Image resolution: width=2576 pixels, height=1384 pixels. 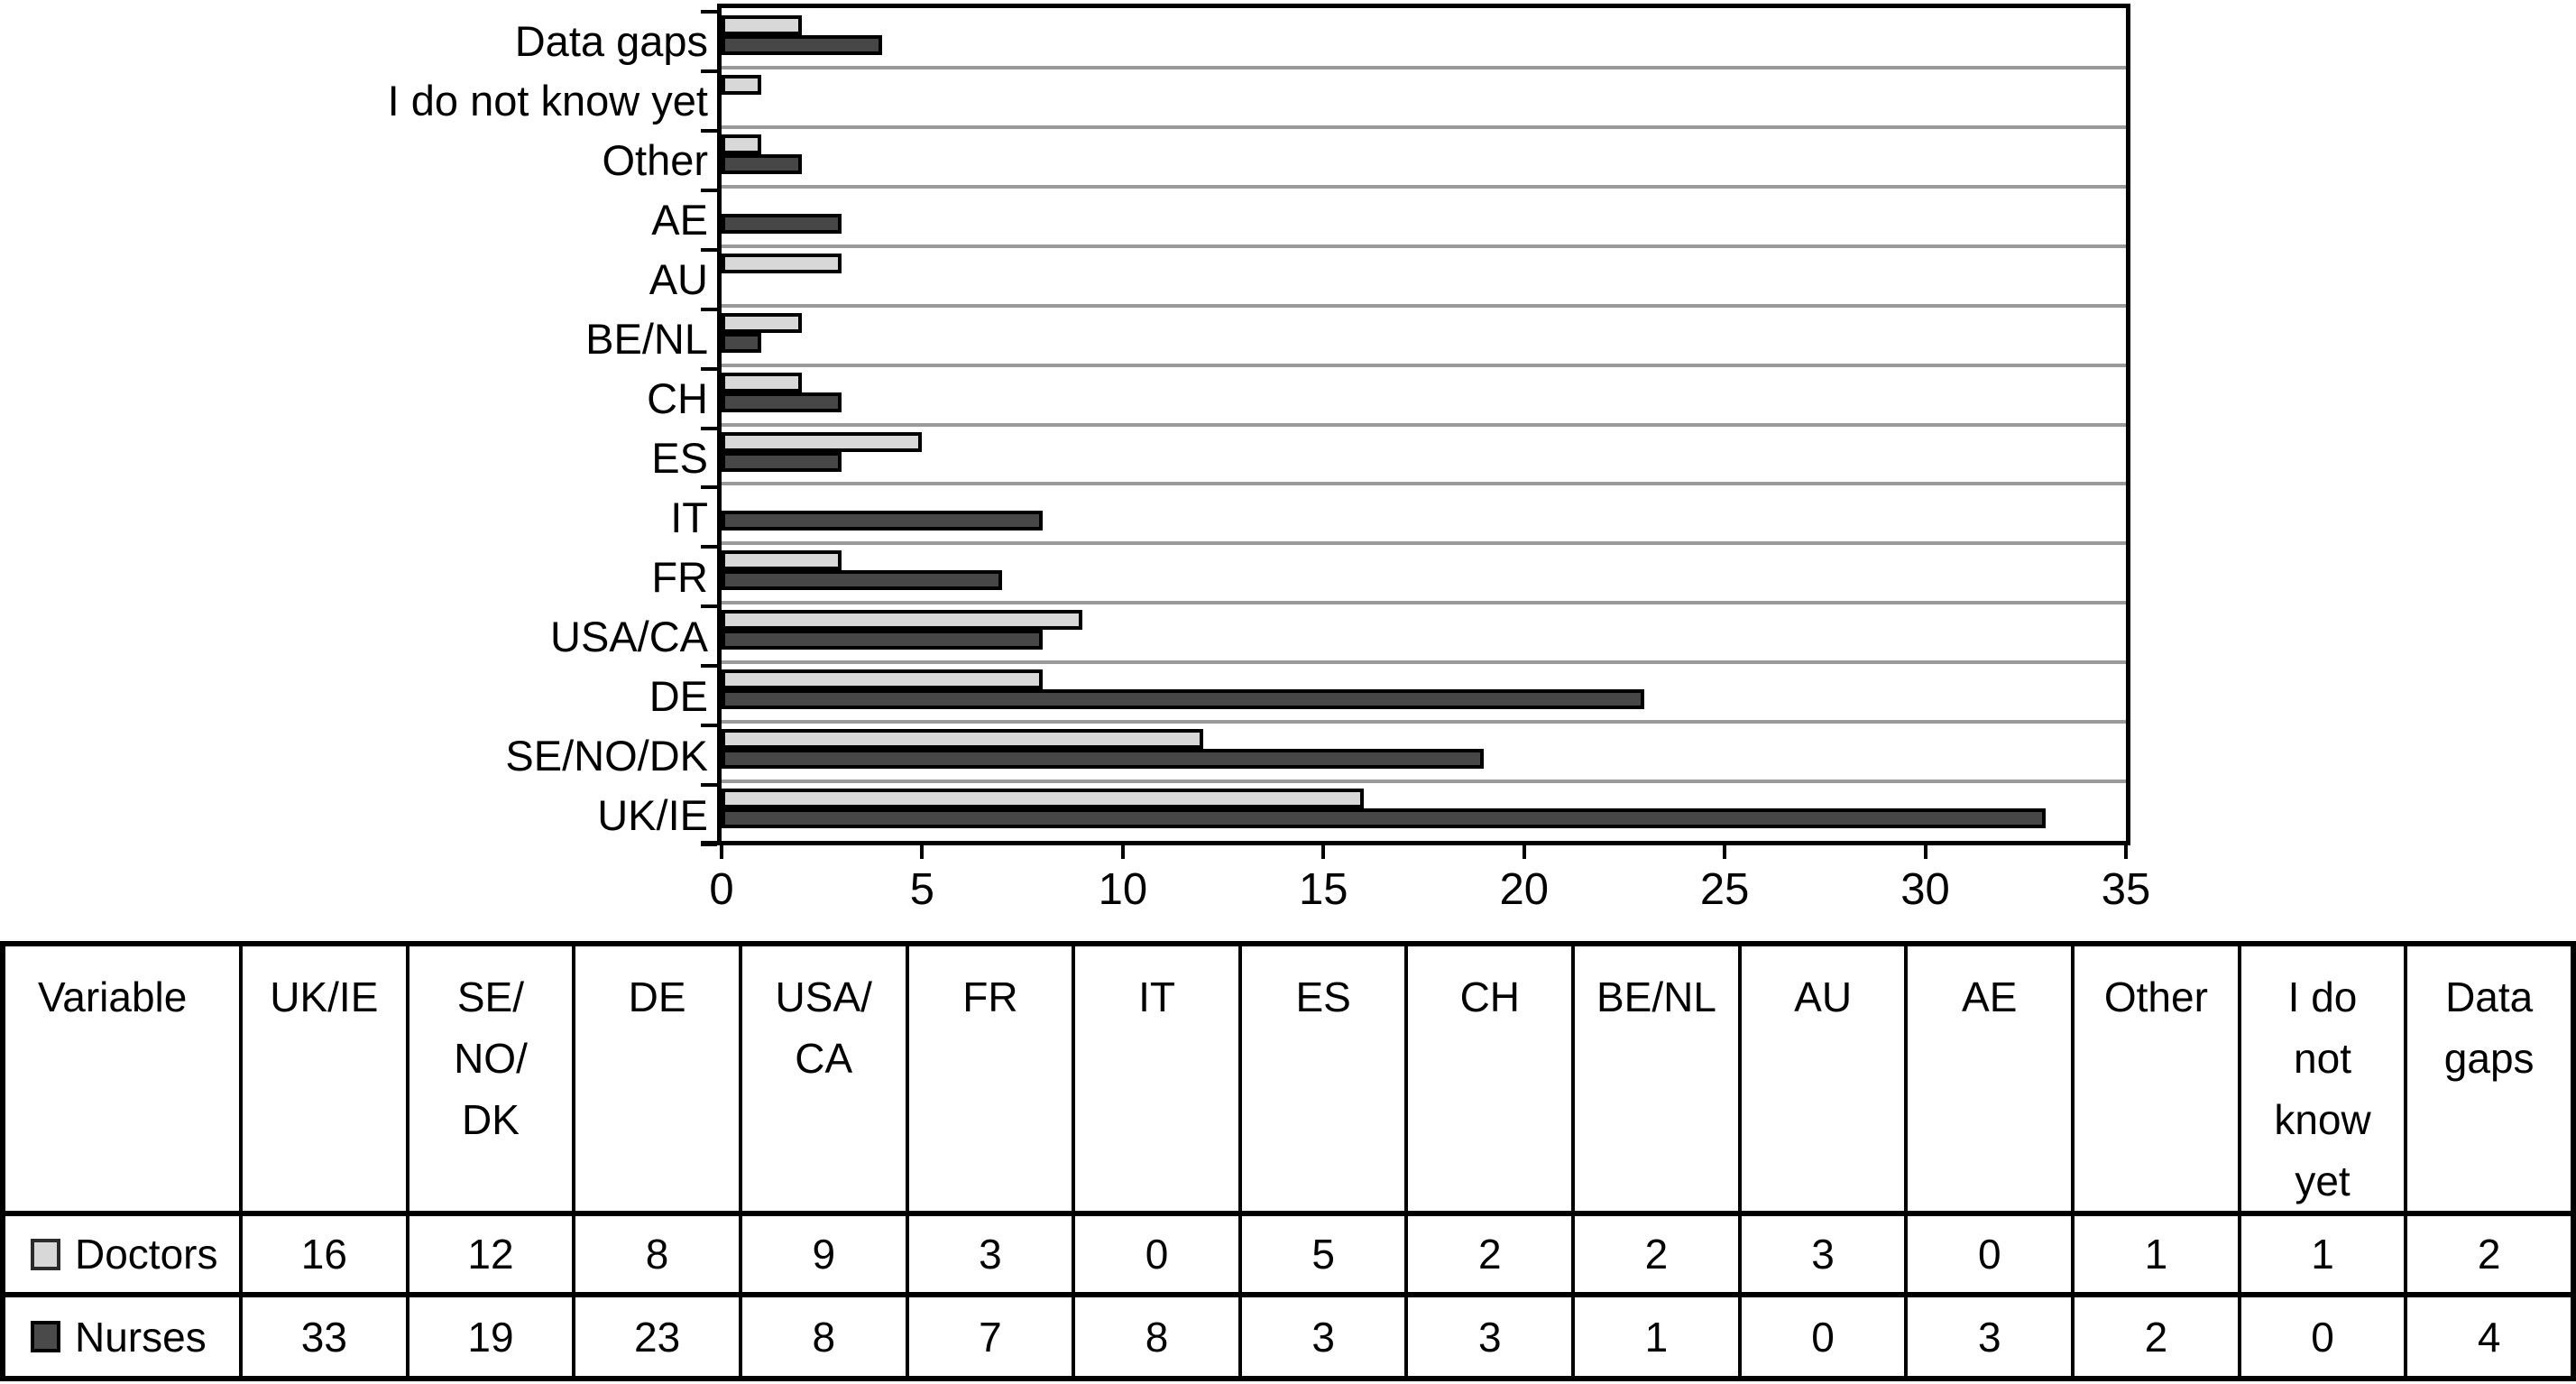 What do you see at coordinates (822, 1251) in the screenshot?
I see `table-value-doctors-usa-ca: 9` at bounding box center [822, 1251].